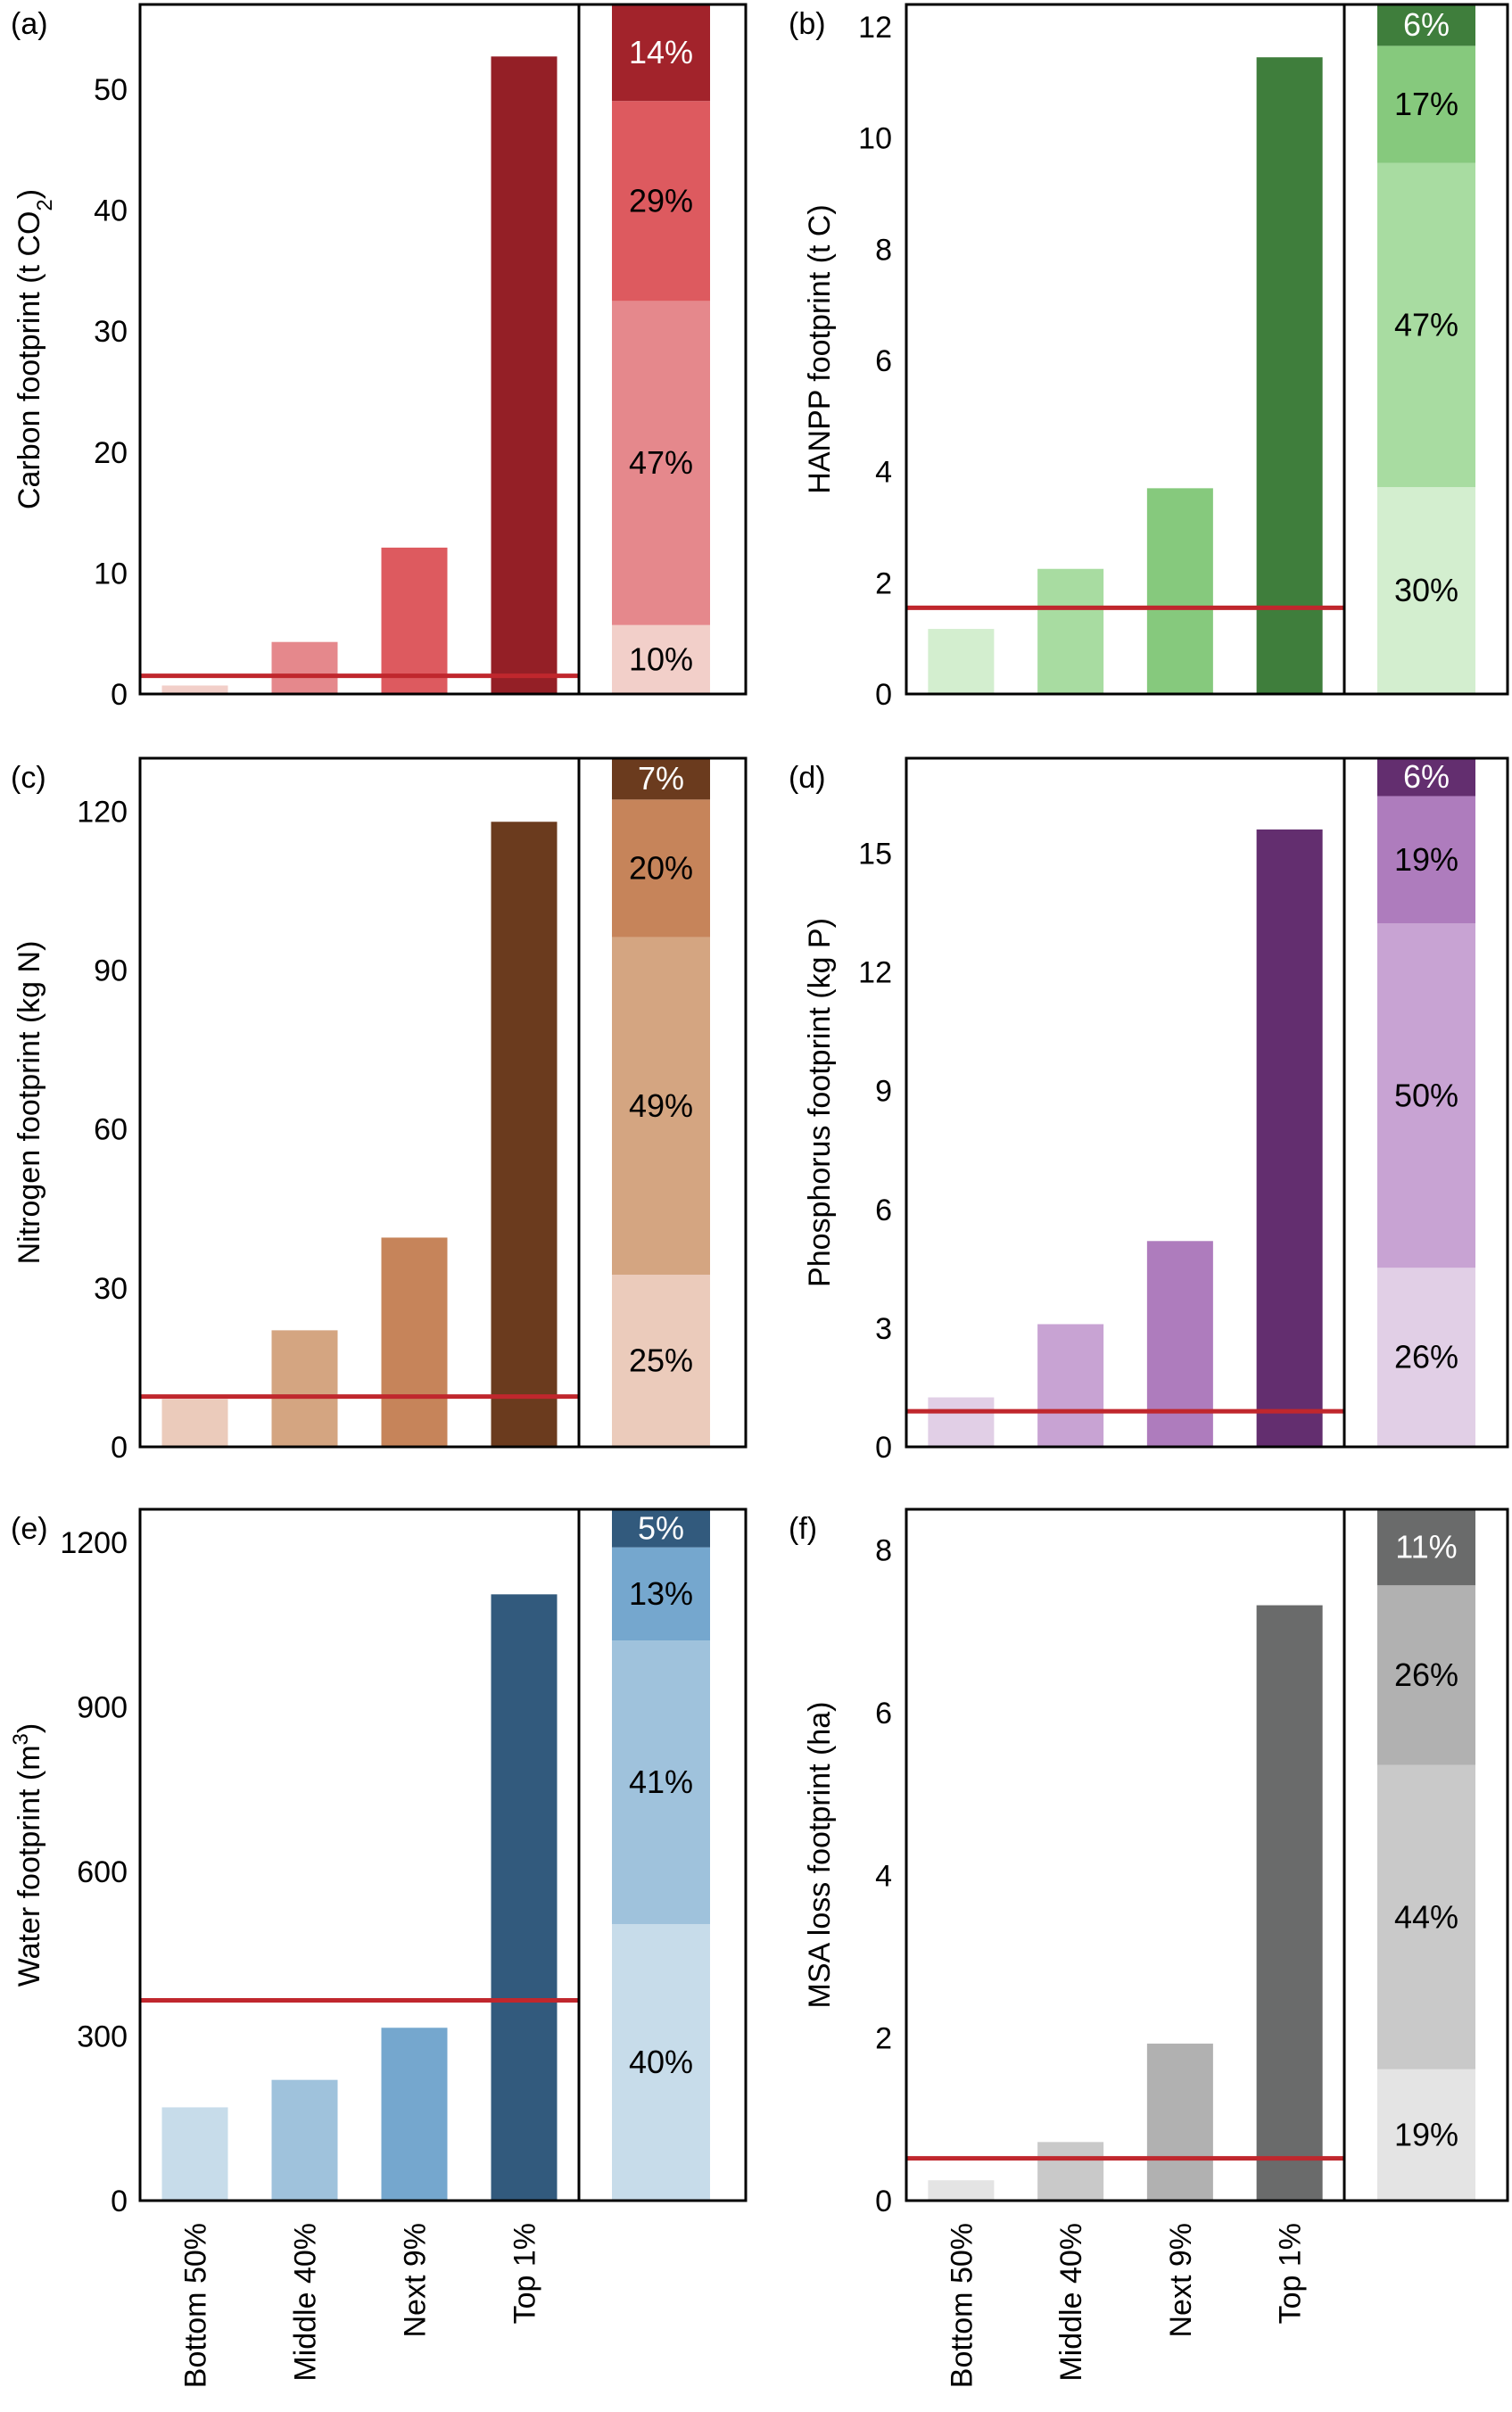 Image resolution: width=1512 pixels, height=2412 pixels. Describe the element at coordinates (29, 360) in the screenshot. I see `y-title-main: Carbon footprint (t CO` at that location.